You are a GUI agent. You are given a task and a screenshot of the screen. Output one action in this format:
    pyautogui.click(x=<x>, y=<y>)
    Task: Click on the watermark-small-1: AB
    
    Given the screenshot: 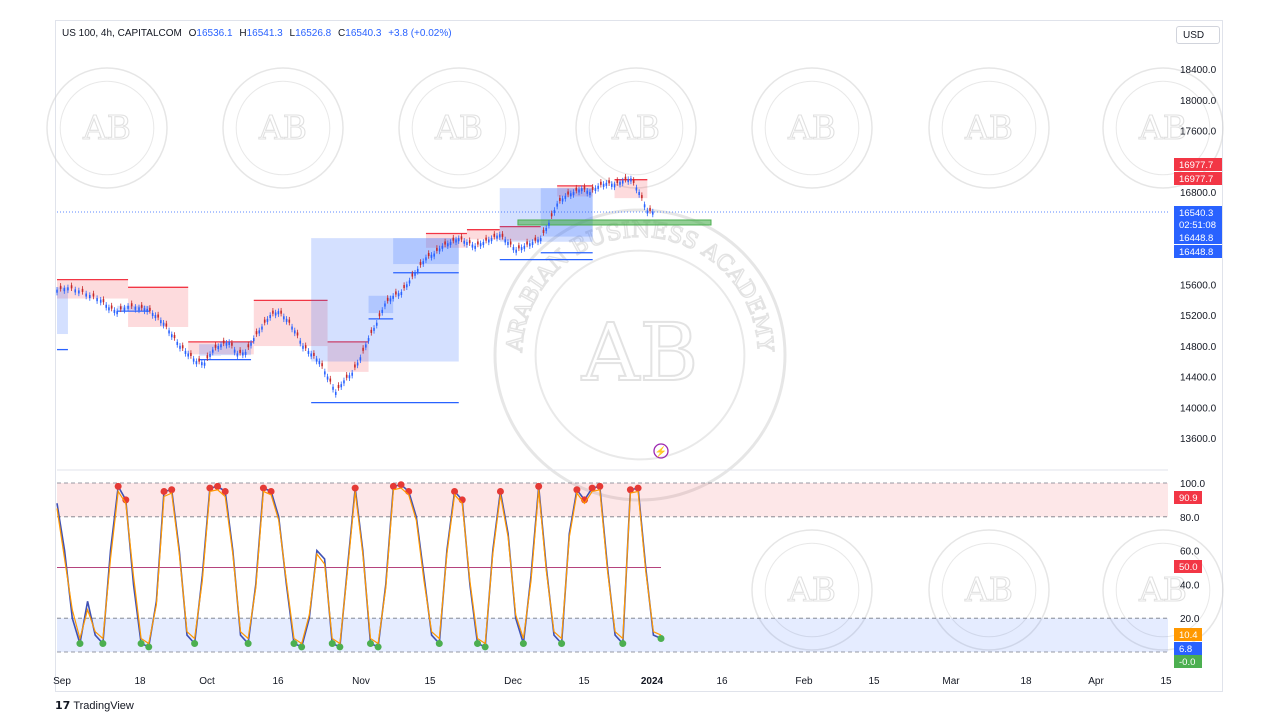 What is the action you would take?
    pyautogui.click(x=283, y=128)
    